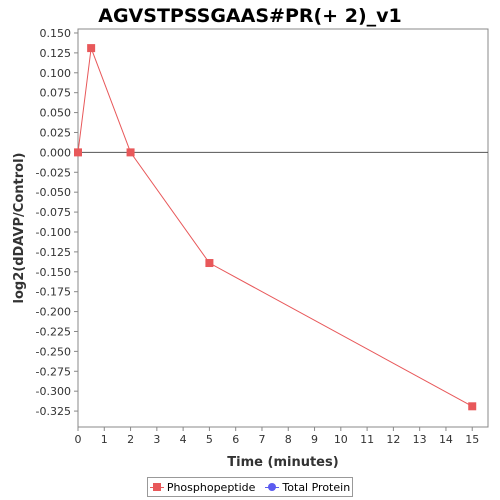 Image resolution: width=500 pixels, height=500 pixels. Describe the element at coordinates (104, 439) in the screenshot. I see `x-tick-label: 1` at that location.